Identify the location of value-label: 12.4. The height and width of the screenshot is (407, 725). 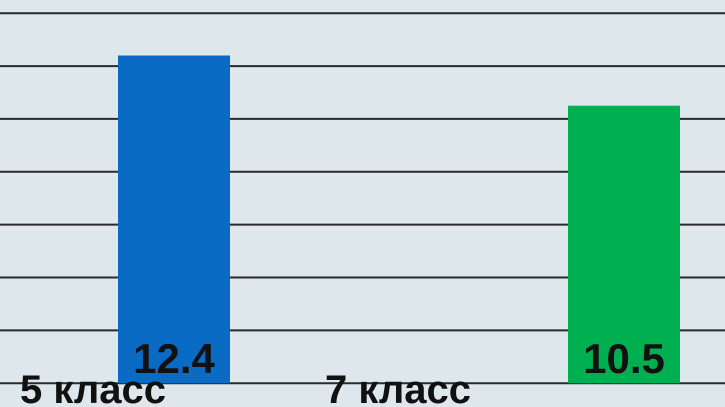
(174, 358).